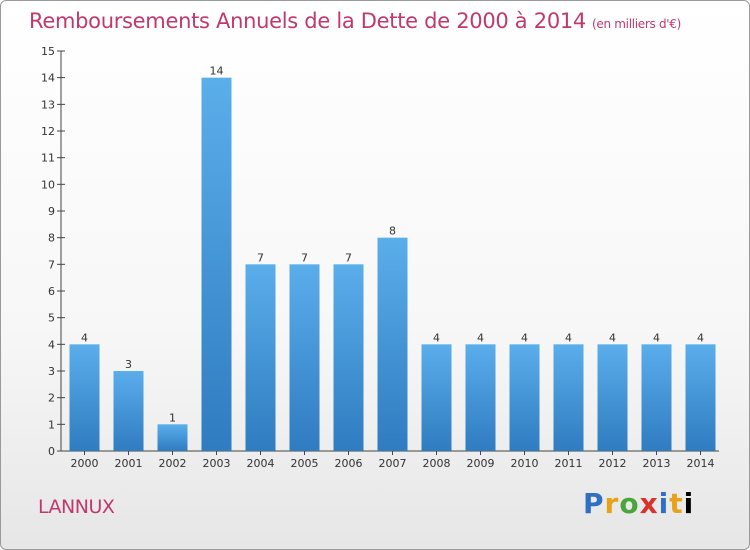  What do you see at coordinates (51, 371) in the screenshot?
I see `y-tick-label: 3` at bounding box center [51, 371].